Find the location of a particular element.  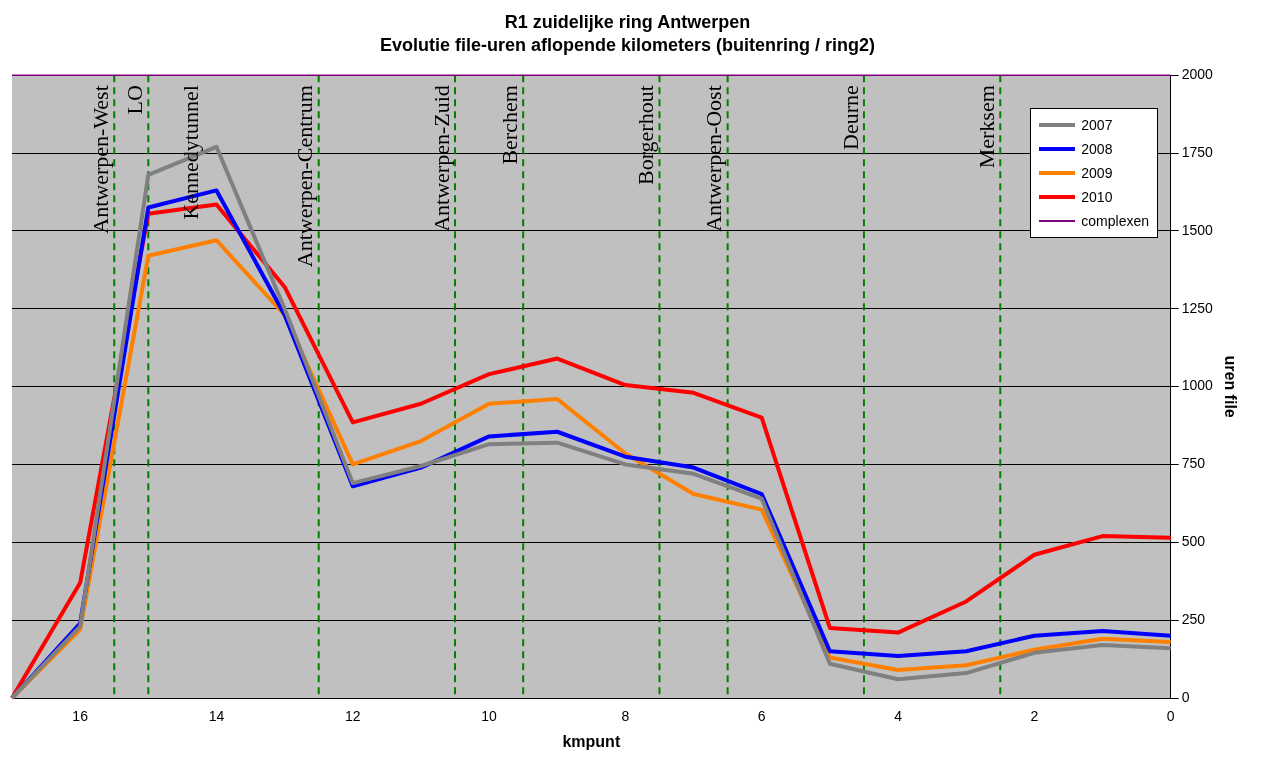

y-tick-label: 1500 is located at coordinates (1197, 229).